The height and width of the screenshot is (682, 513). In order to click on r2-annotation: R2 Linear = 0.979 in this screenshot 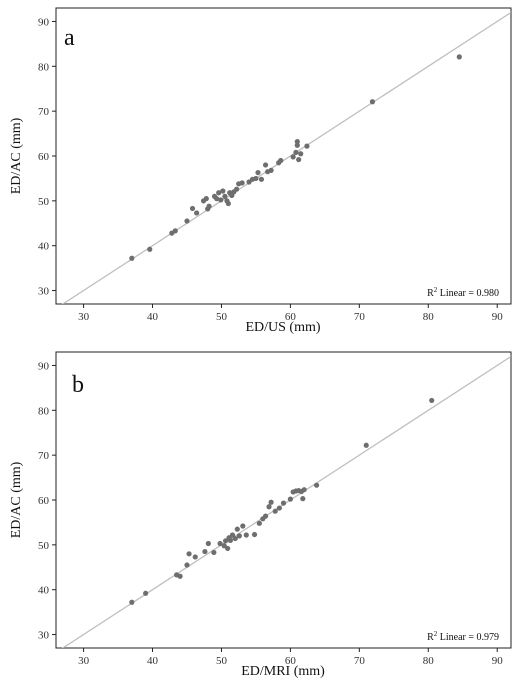, I will do `click(463, 636)`.